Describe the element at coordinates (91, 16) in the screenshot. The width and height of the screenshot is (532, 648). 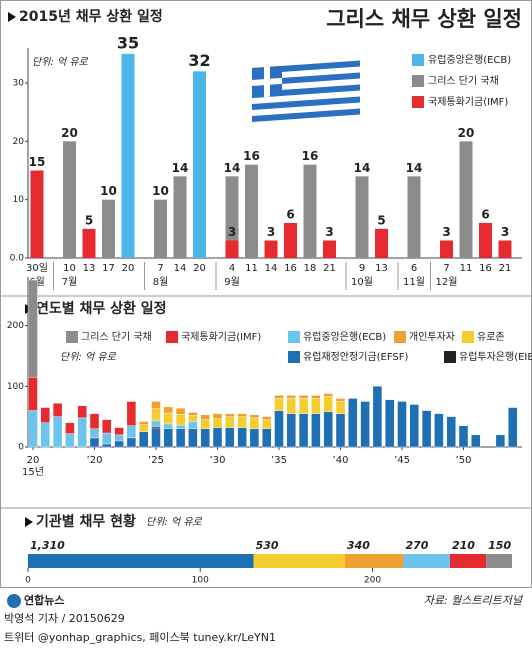
I see `section-title: 2015년 채무 상환 일정` at that location.